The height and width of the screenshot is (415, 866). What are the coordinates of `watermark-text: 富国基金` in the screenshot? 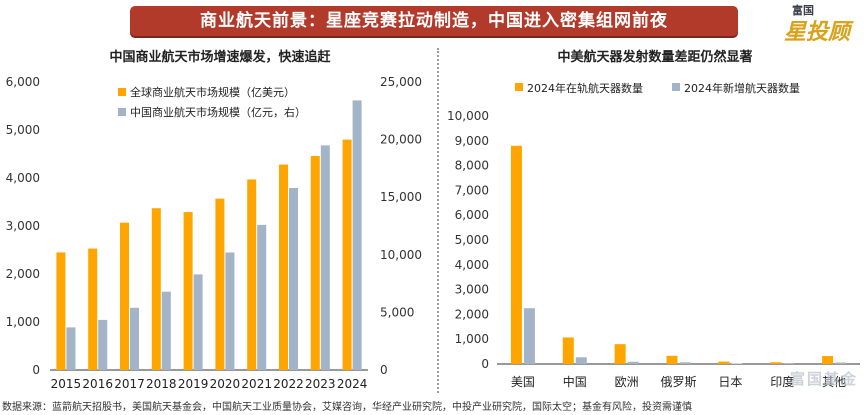 It's located at (824, 379).